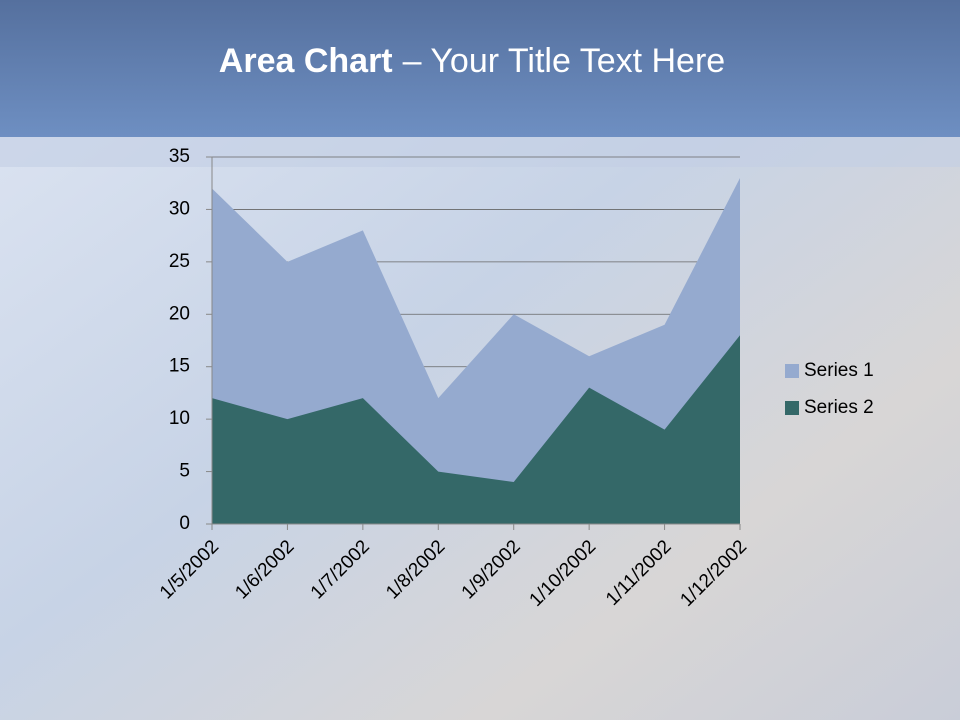 This screenshot has width=960, height=720. I want to click on y-tick-label: 20, so click(179, 313).